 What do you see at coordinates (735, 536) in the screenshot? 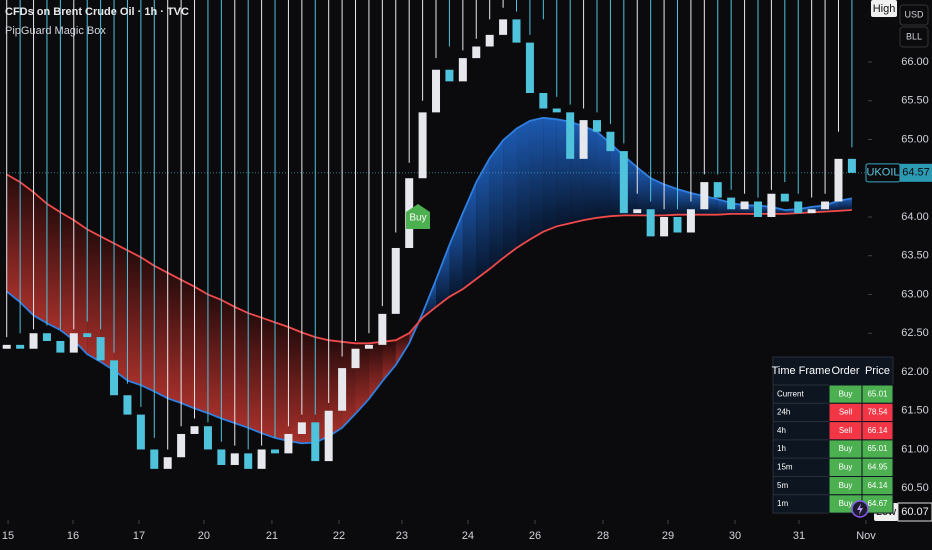
I see `x-tick-label: 30` at bounding box center [735, 536].